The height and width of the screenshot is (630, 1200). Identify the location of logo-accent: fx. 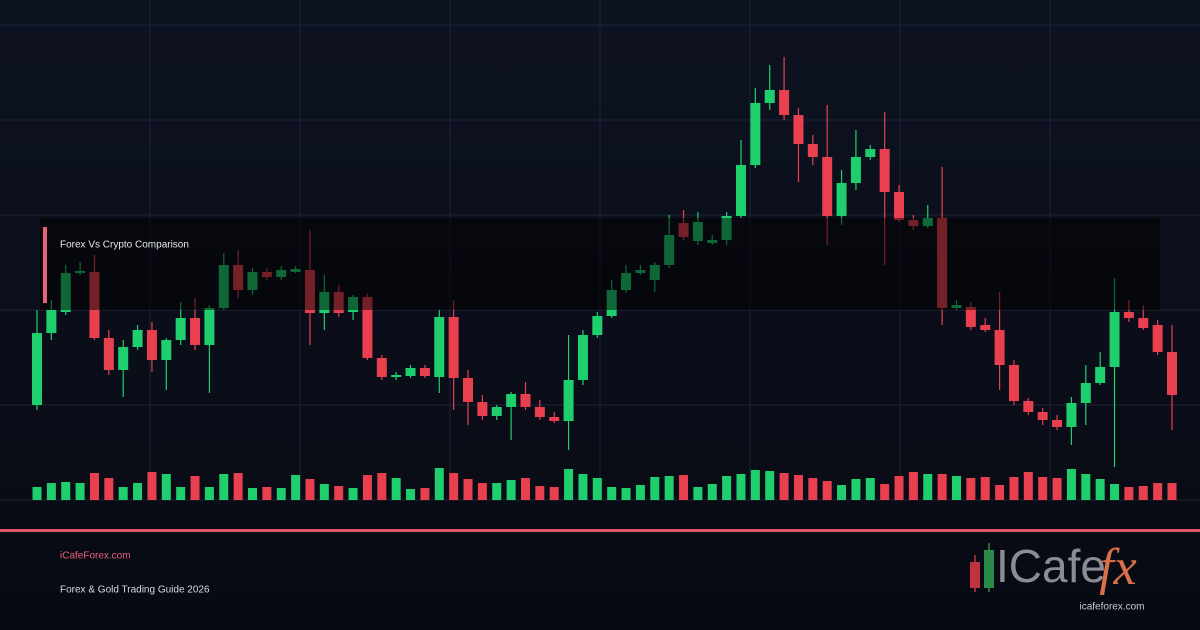
(1118, 567).